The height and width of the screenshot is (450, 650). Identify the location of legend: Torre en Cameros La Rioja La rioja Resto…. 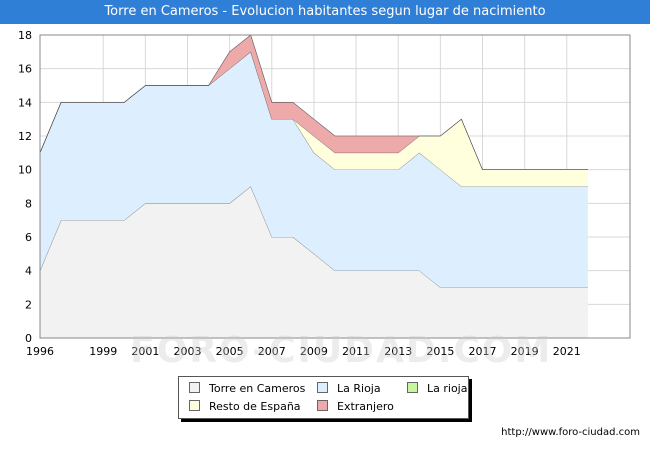
(323, 397).